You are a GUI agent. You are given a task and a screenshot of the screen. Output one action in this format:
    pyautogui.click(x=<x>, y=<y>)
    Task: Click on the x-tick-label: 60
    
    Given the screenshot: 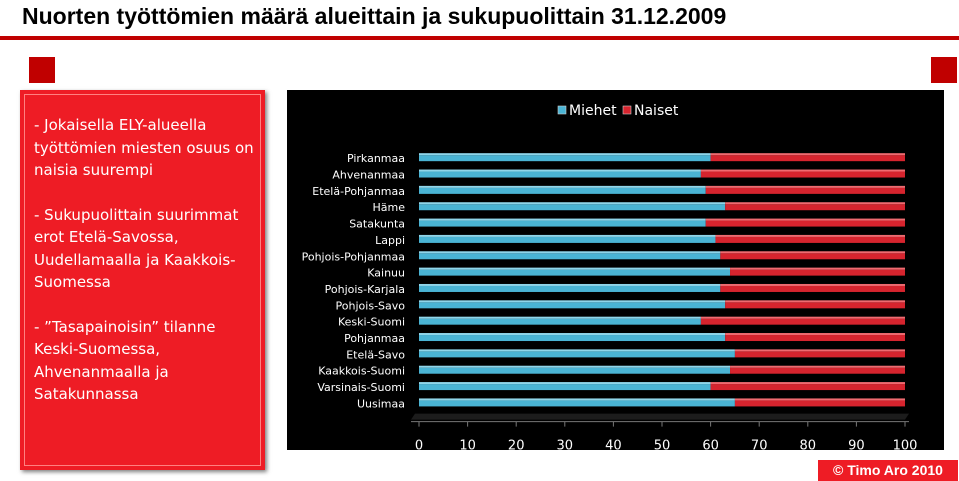 What is the action you would take?
    pyautogui.click(x=710, y=444)
    